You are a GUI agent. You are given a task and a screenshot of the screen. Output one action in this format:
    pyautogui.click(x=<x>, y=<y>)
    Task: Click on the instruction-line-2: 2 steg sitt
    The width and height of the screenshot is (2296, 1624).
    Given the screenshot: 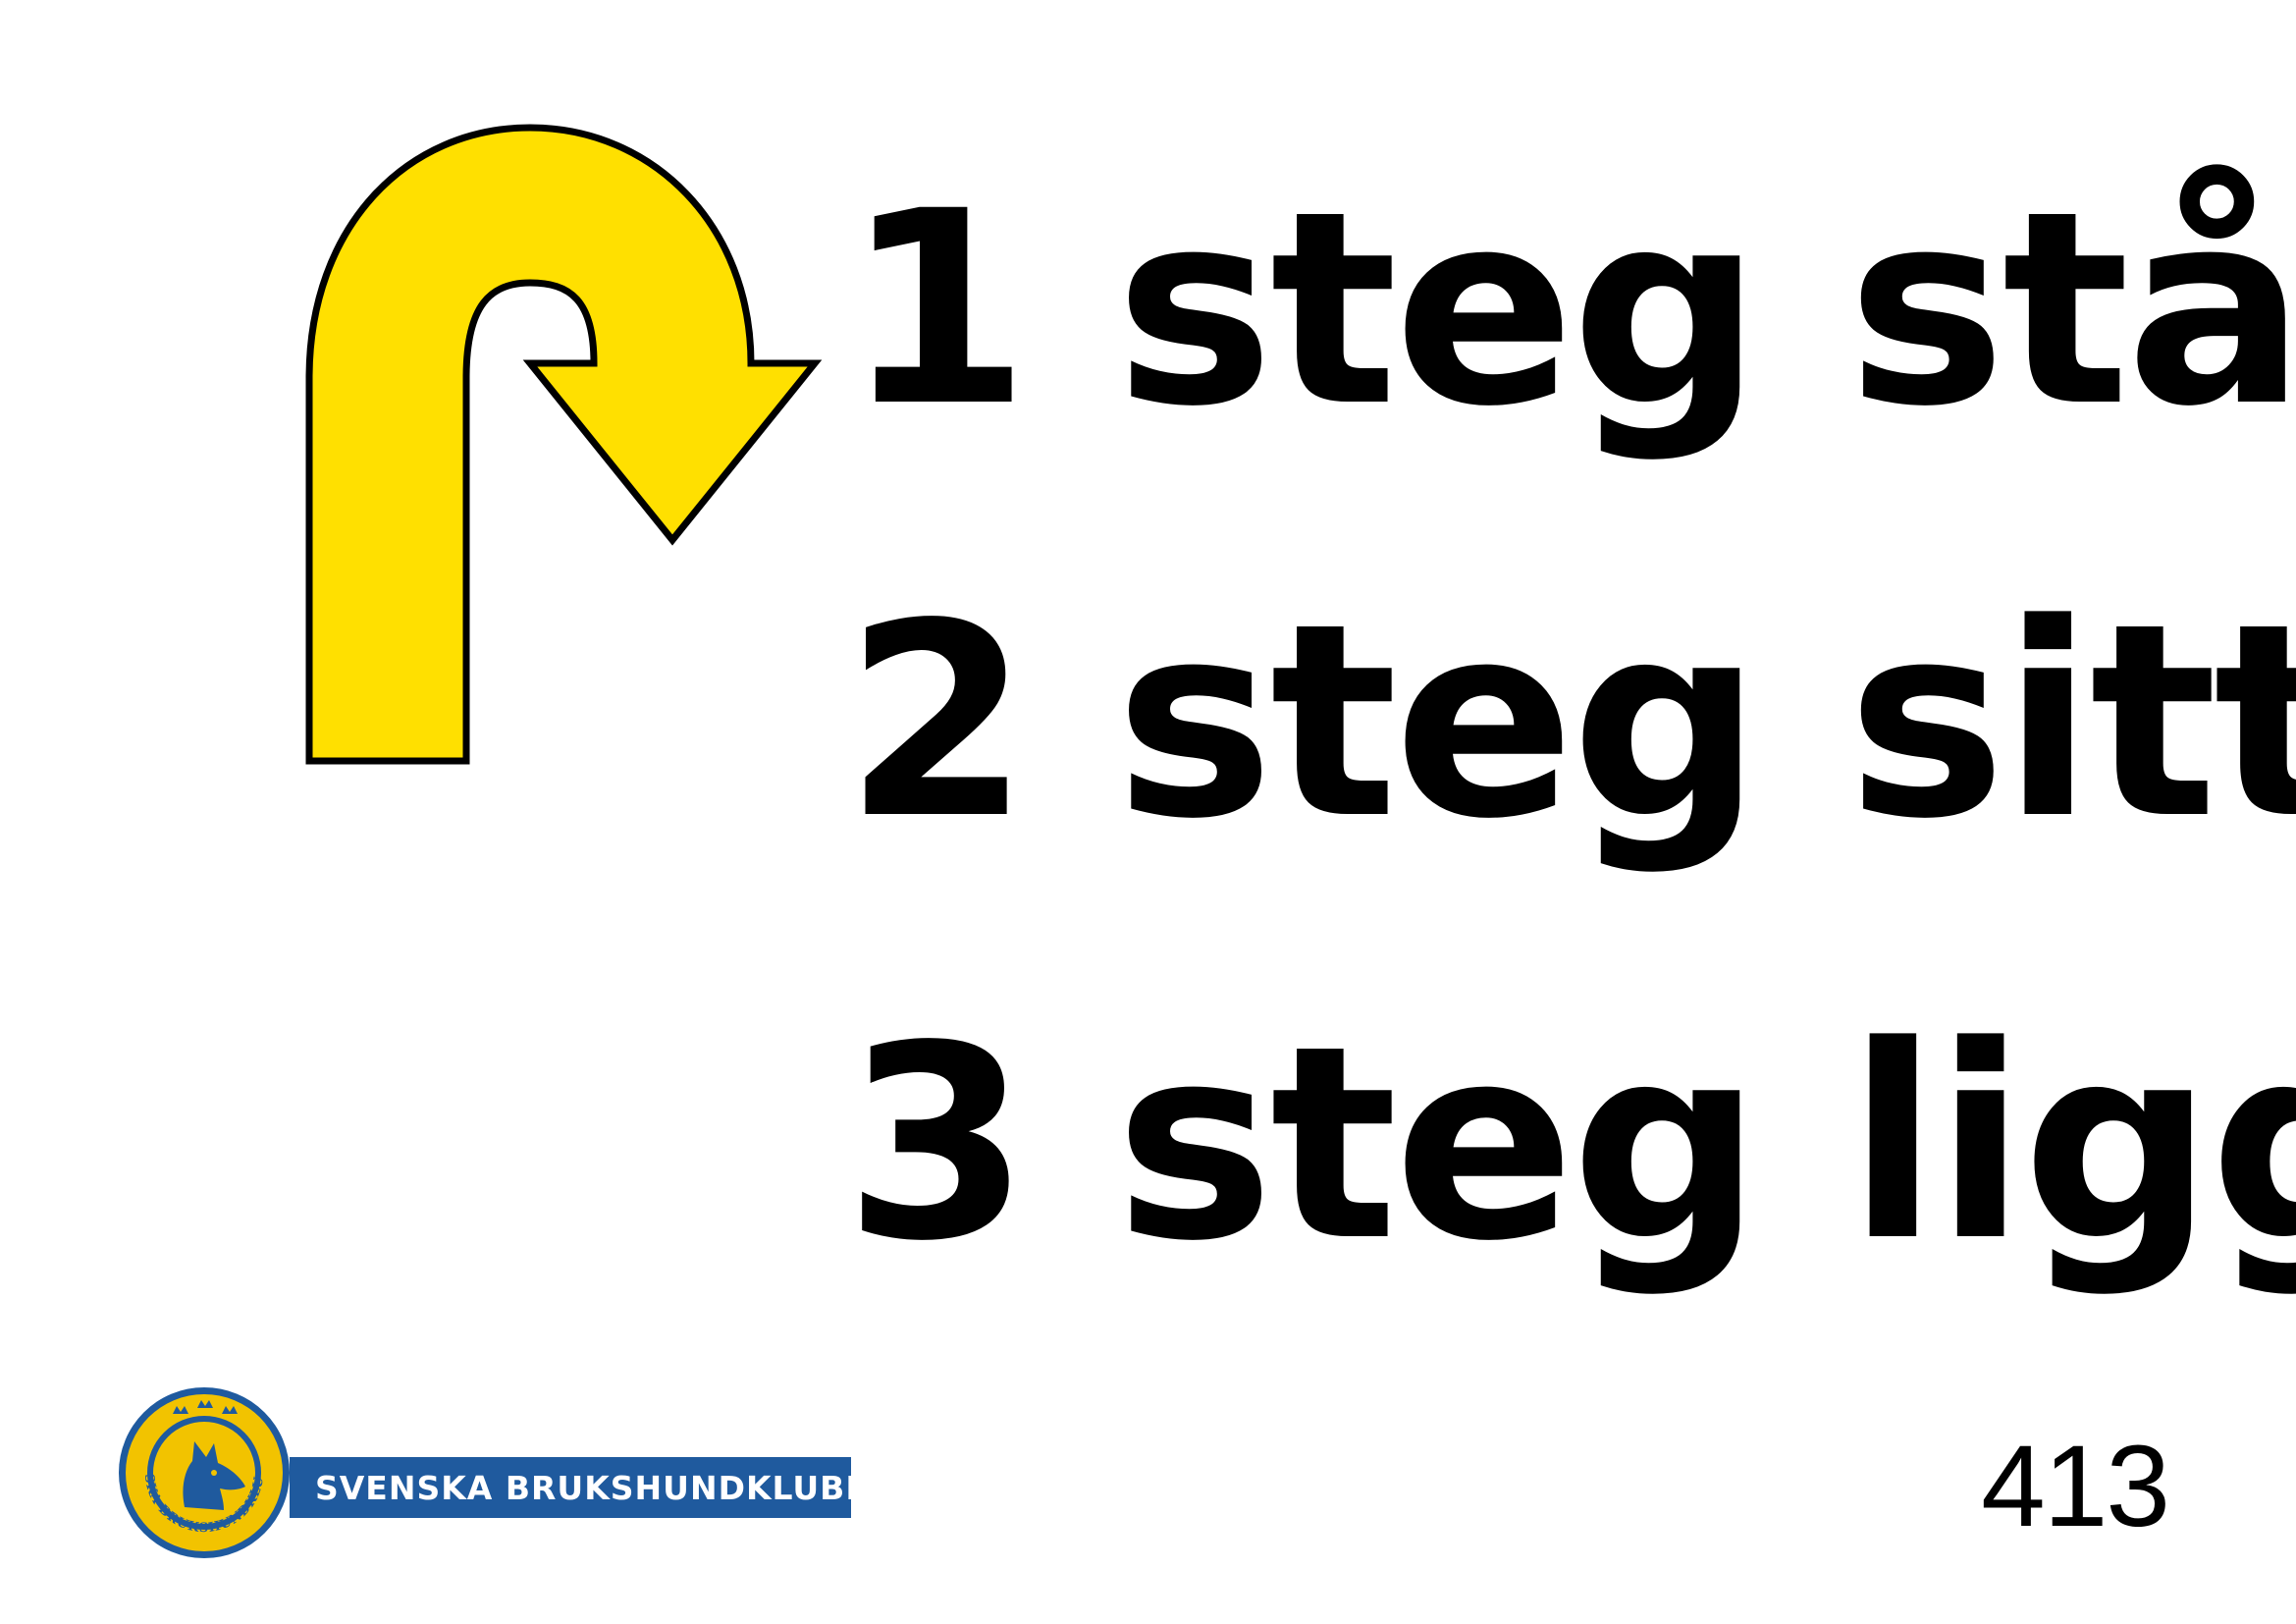 What is the action you would take?
    pyautogui.click(x=1570, y=723)
    